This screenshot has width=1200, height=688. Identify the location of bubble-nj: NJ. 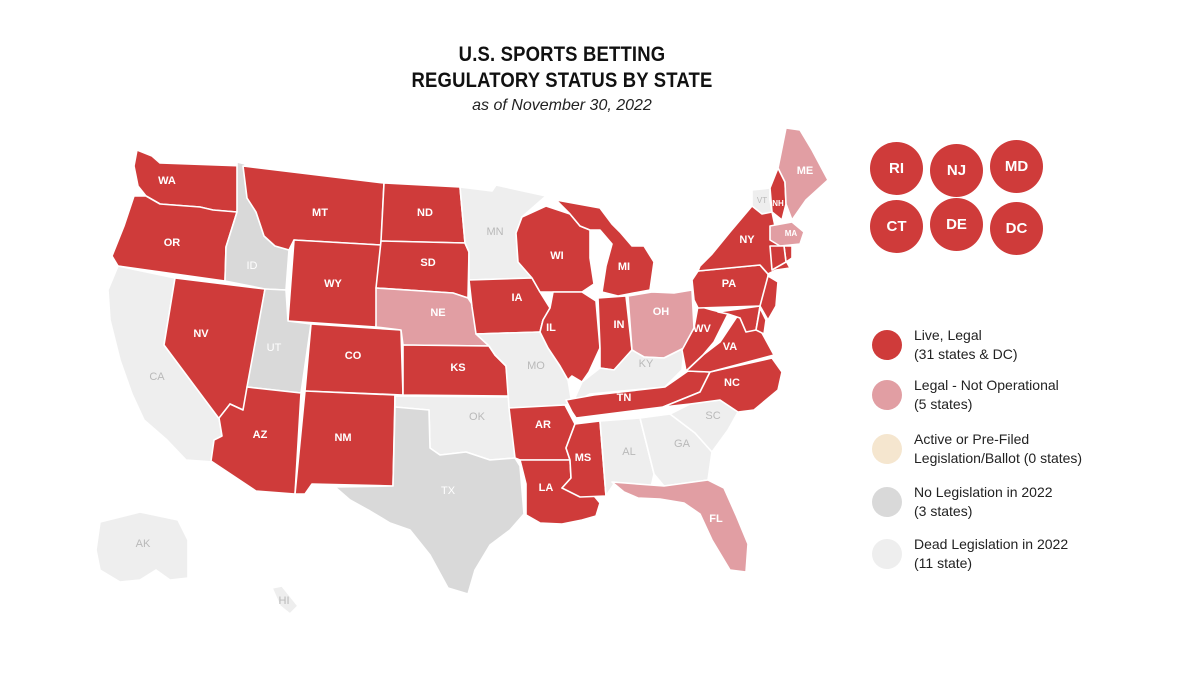
(956, 170).